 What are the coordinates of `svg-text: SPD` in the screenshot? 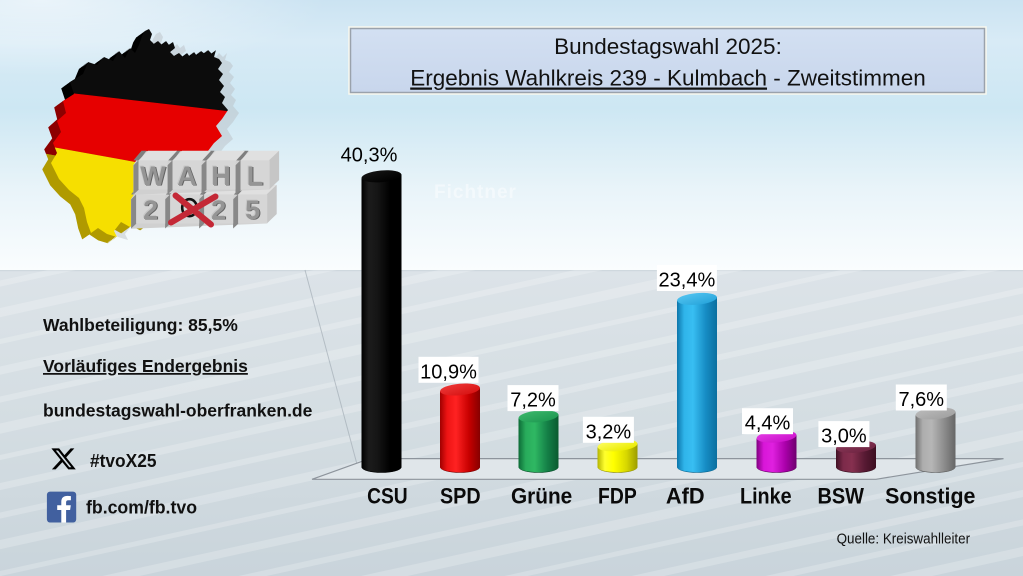 It's located at (460, 496).